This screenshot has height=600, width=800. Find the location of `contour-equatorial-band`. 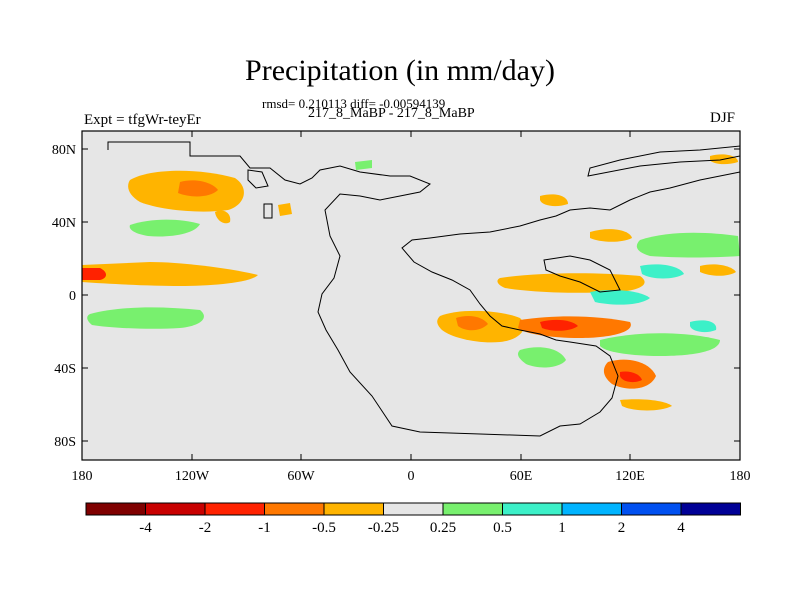

contour-equatorial-band is located at coordinates (170, 274).